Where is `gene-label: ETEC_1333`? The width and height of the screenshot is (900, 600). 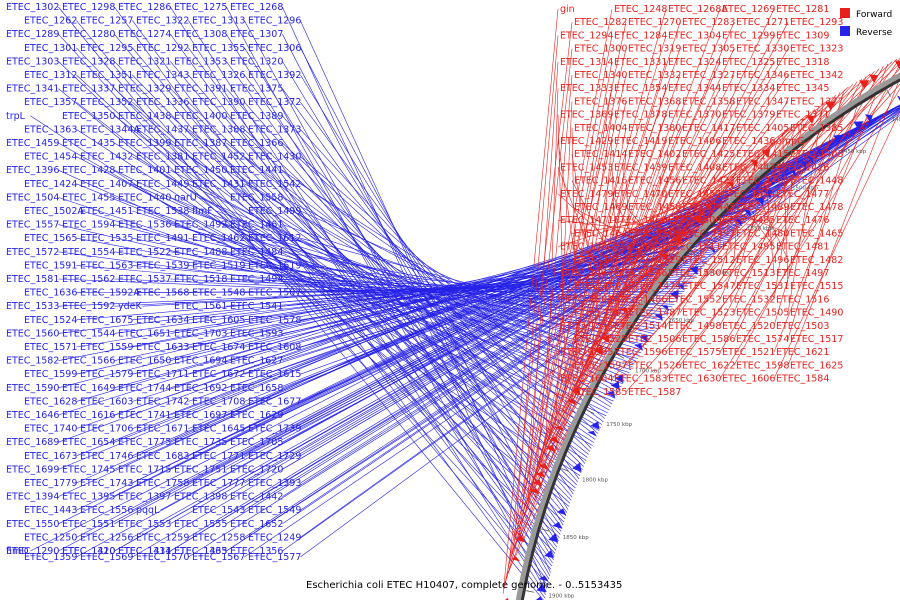
gene-label: ETEC_1333 is located at coordinates (586, 88).